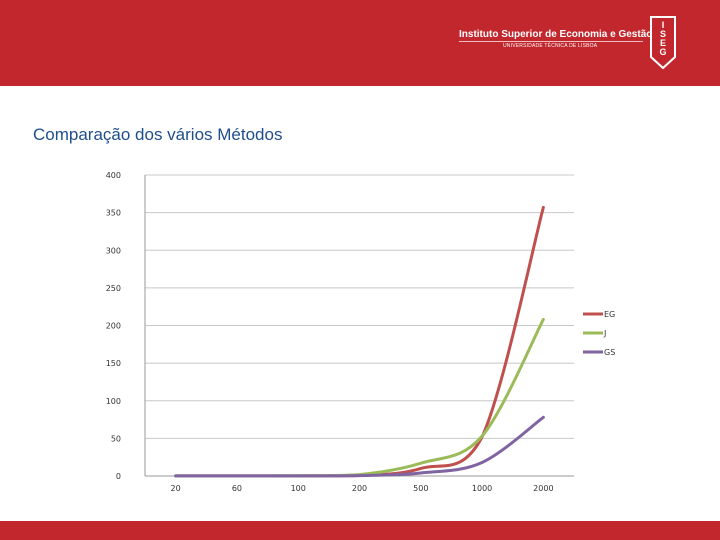 The height and width of the screenshot is (540, 720). Describe the element at coordinates (118, 476) in the screenshot. I see `y-tick-label: 0` at that location.